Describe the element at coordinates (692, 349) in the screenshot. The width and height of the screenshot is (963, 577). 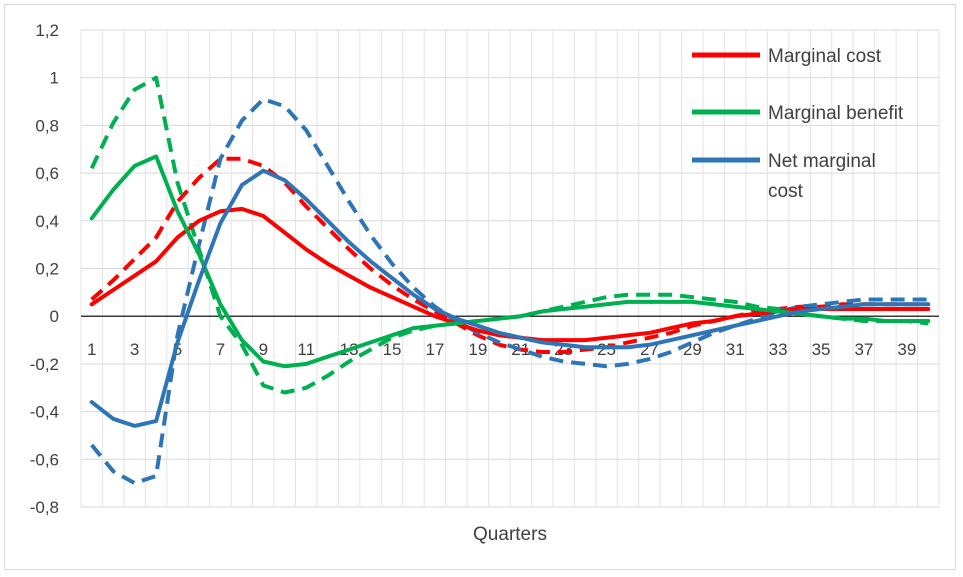
I see `x-tick-label: 29` at that location.